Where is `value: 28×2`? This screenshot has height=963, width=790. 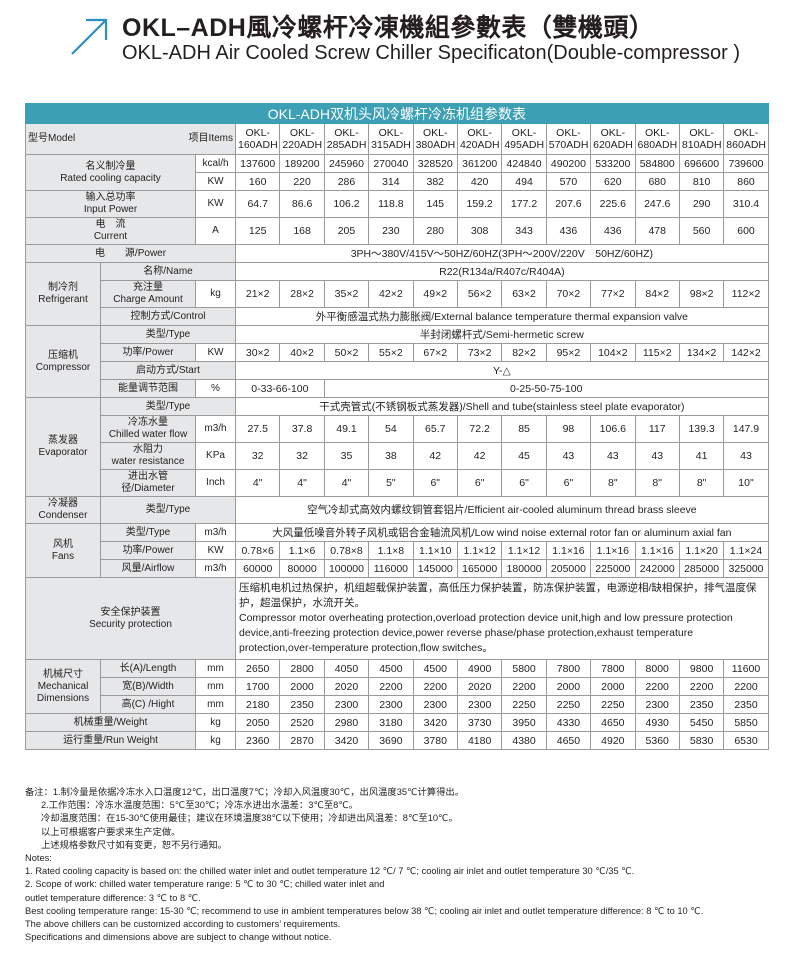
value: 28×2 is located at coordinates (302, 294).